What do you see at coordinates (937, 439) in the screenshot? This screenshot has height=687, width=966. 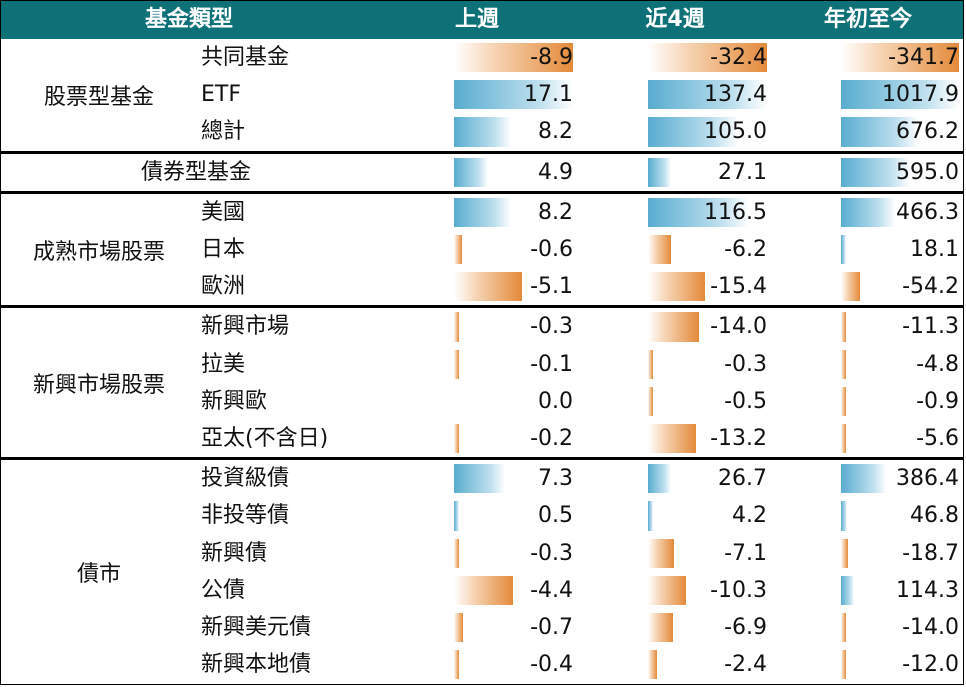 I see `cell-value: -5.6` at bounding box center [937, 439].